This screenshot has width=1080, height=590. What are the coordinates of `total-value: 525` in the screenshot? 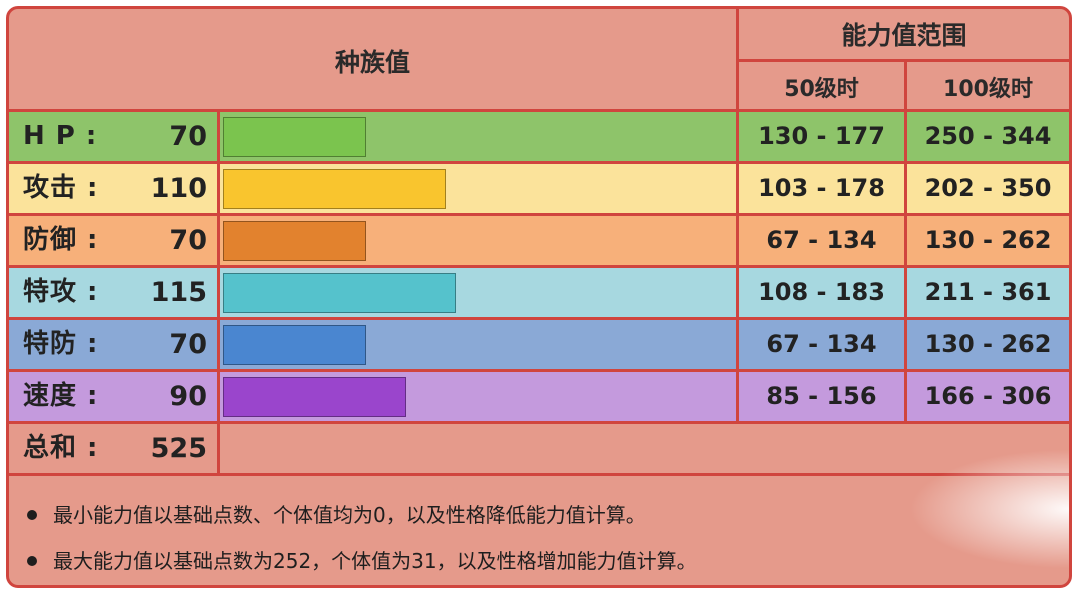 It's located at (178, 448).